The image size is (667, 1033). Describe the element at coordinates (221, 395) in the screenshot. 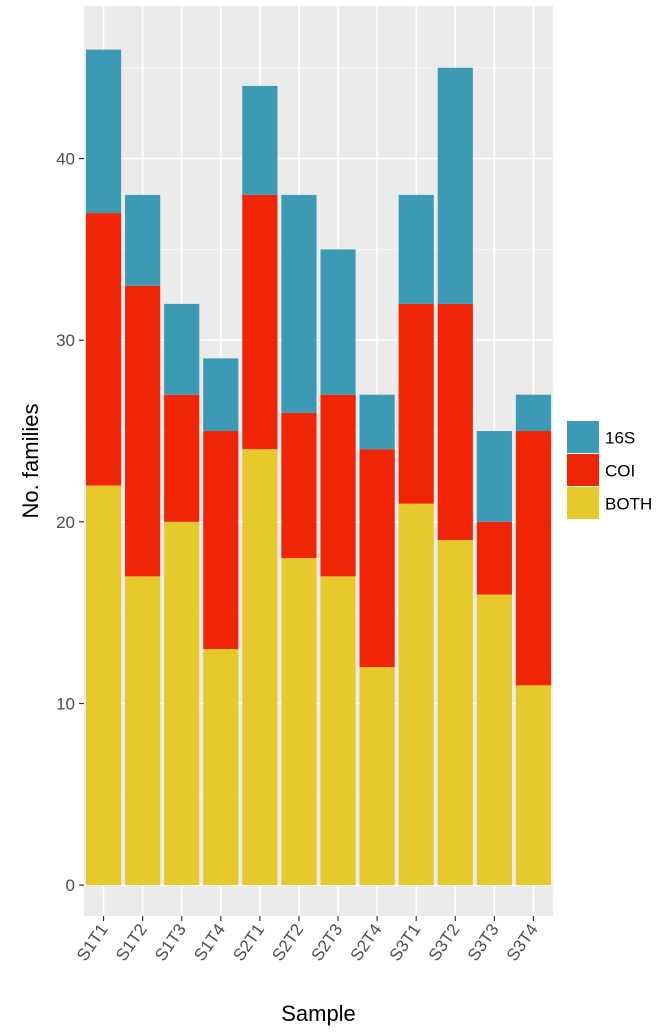

I see `bar-S1T4-16S` at that location.